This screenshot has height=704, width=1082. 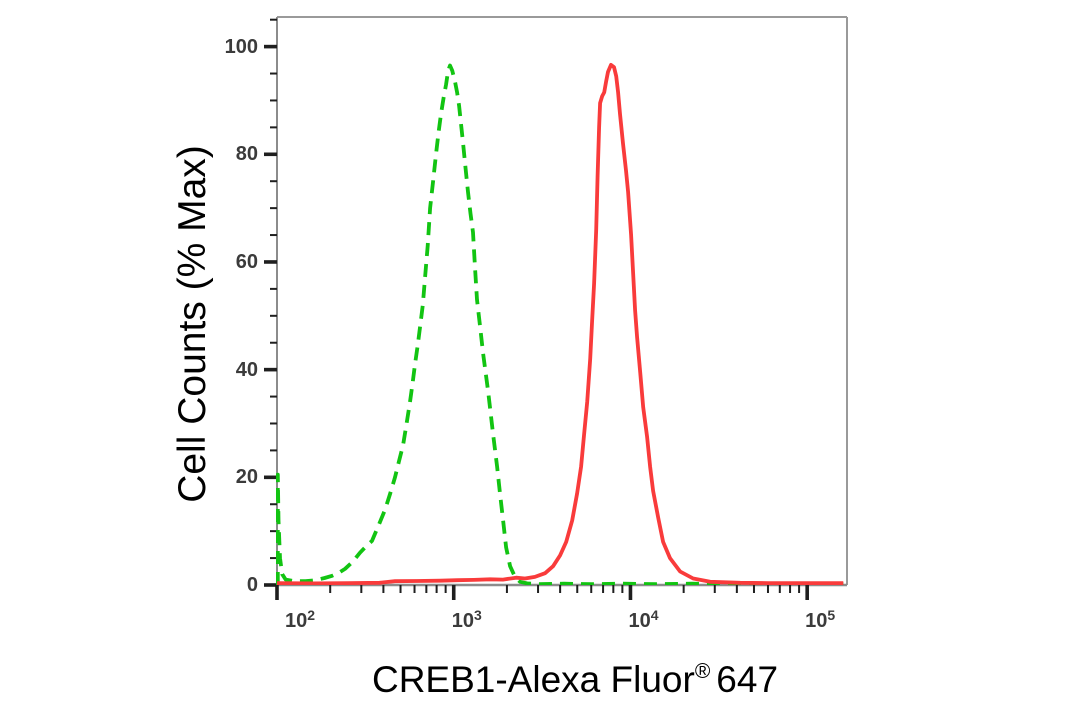 What do you see at coordinates (533, 679) in the screenshot?
I see `x-axis-title-text: CREB1-Alexa Fluor` at bounding box center [533, 679].